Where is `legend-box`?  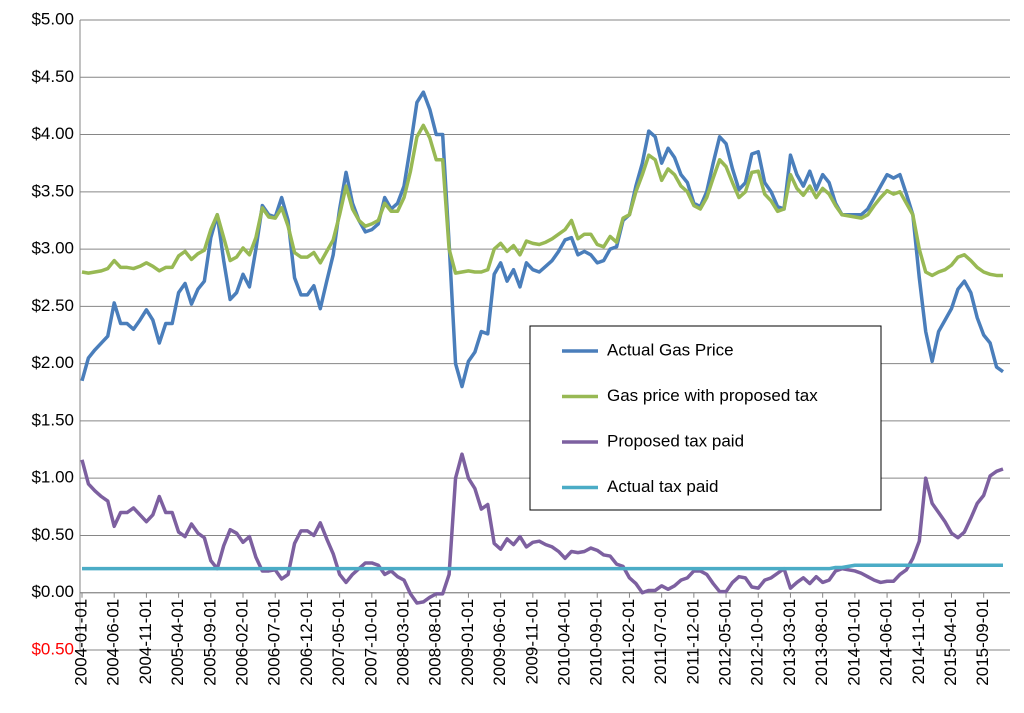
legend-box is located at coordinates (705, 418).